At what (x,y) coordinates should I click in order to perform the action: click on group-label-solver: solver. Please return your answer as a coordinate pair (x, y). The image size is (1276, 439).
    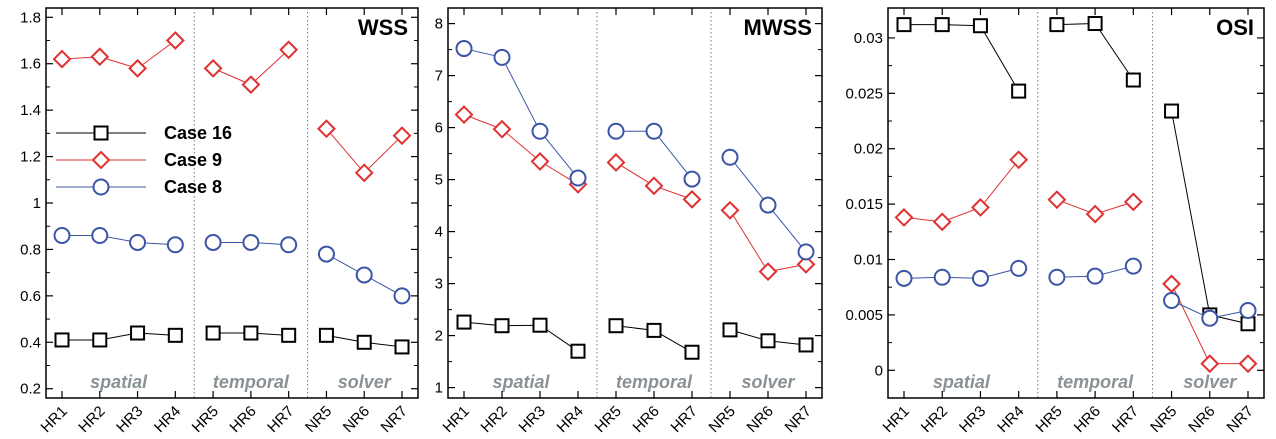
    Looking at the image, I should click on (1210, 382).